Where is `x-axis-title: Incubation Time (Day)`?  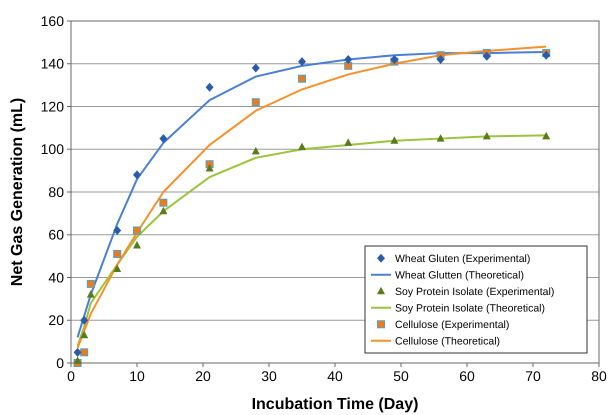 x-axis-title: Incubation Time (Day) is located at coordinates (335, 404).